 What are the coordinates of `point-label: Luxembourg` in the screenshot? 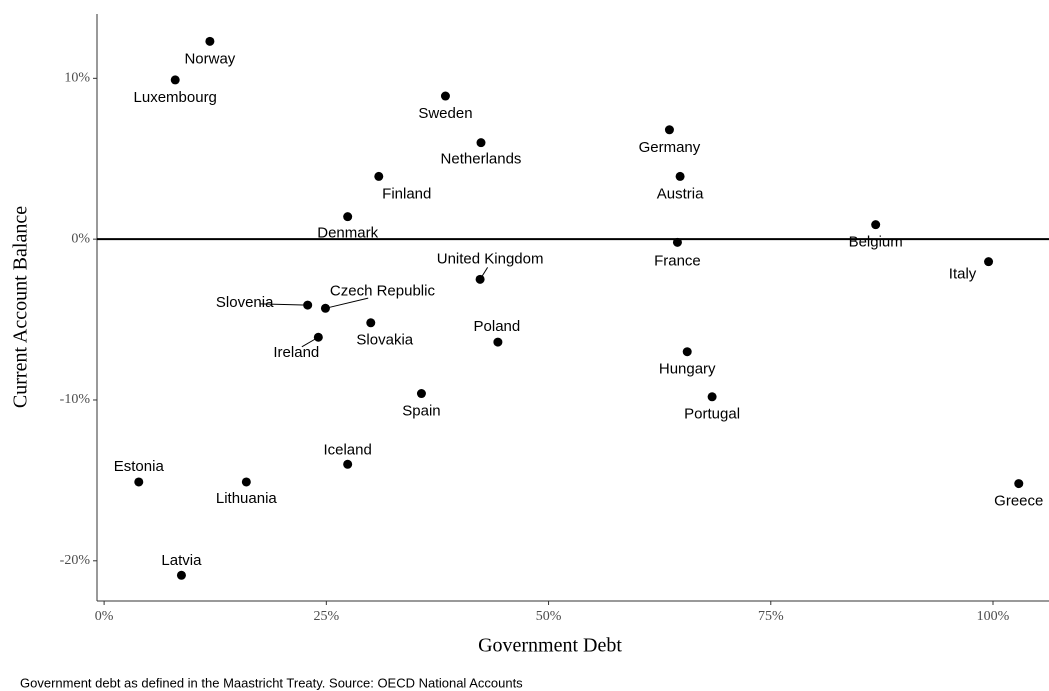 It's located at (175, 97).